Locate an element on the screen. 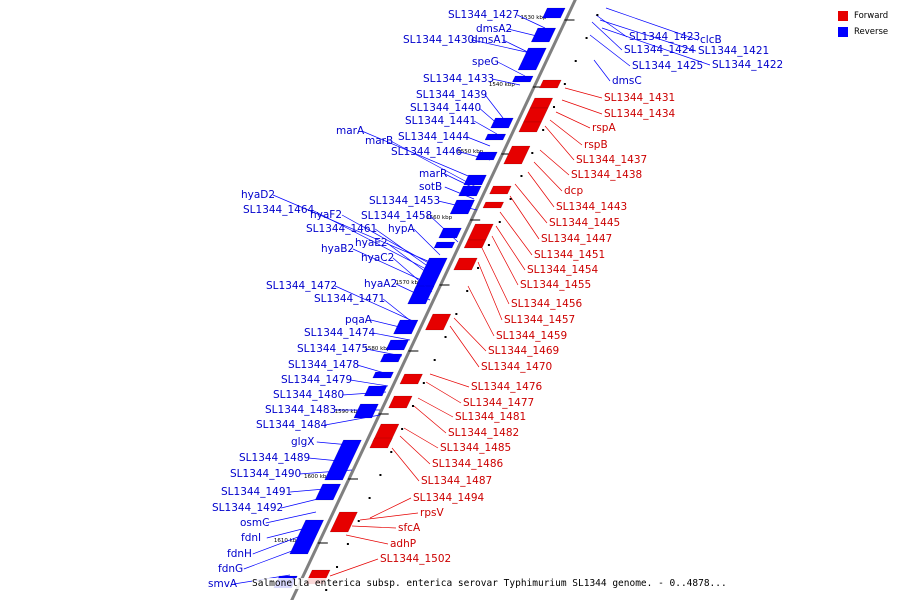 This screenshot has height=604, width=900. reverse-gene-label: hyaA2 is located at coordinates (380, 284).